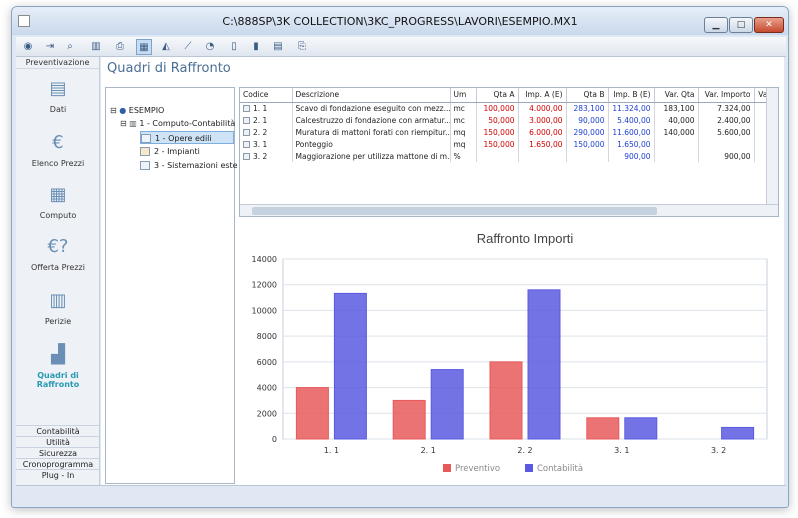 This screenshot has width=798, height=518. I want to click on y-tick-label: 10000, so click(264, 310).